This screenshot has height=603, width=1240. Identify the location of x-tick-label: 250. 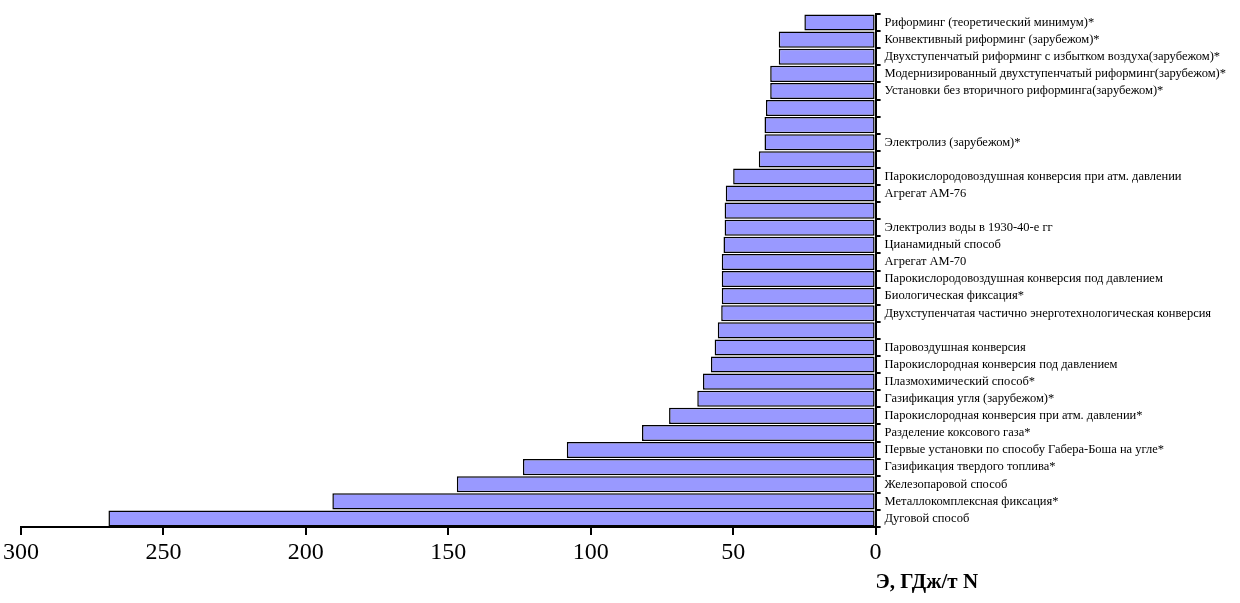
(163, 550).